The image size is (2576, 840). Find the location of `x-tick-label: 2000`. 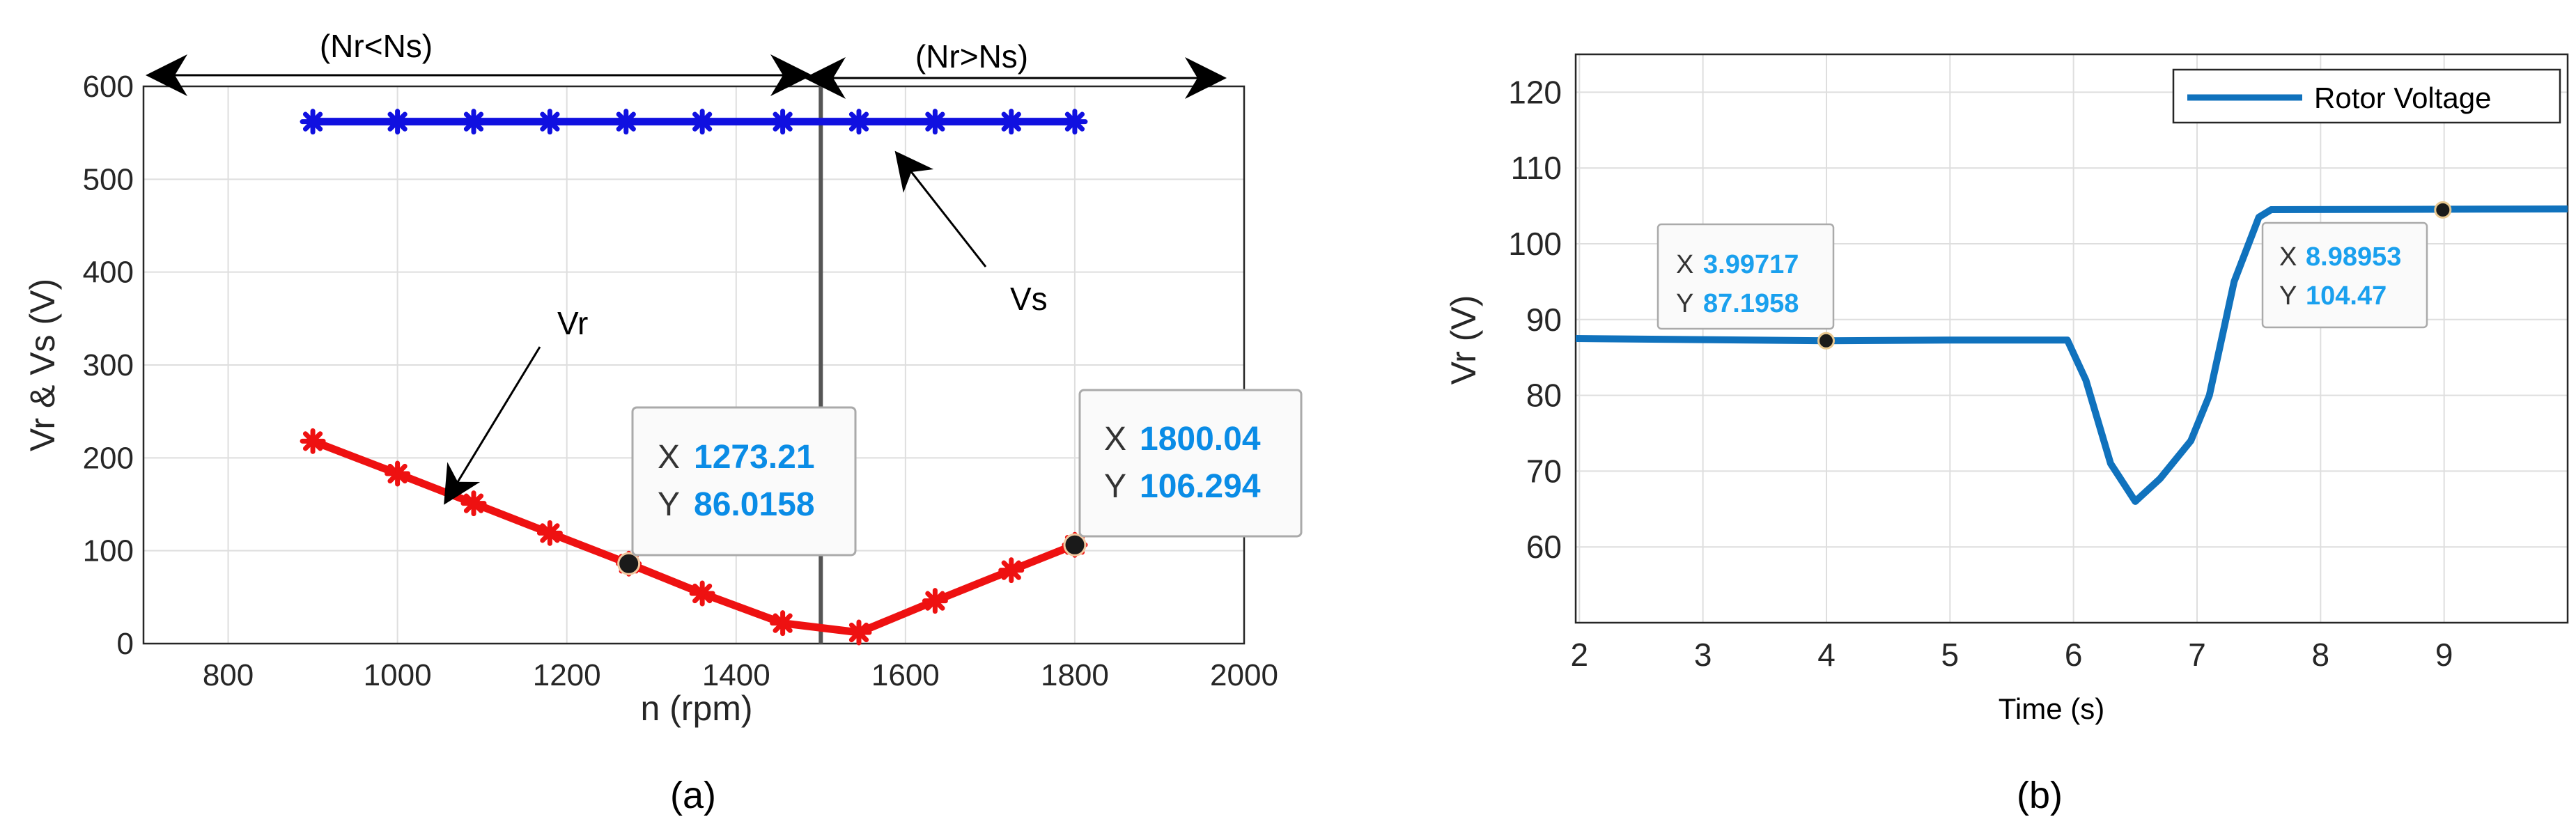

x-tick-label: 2000 is located at coordinates (1244, 675).